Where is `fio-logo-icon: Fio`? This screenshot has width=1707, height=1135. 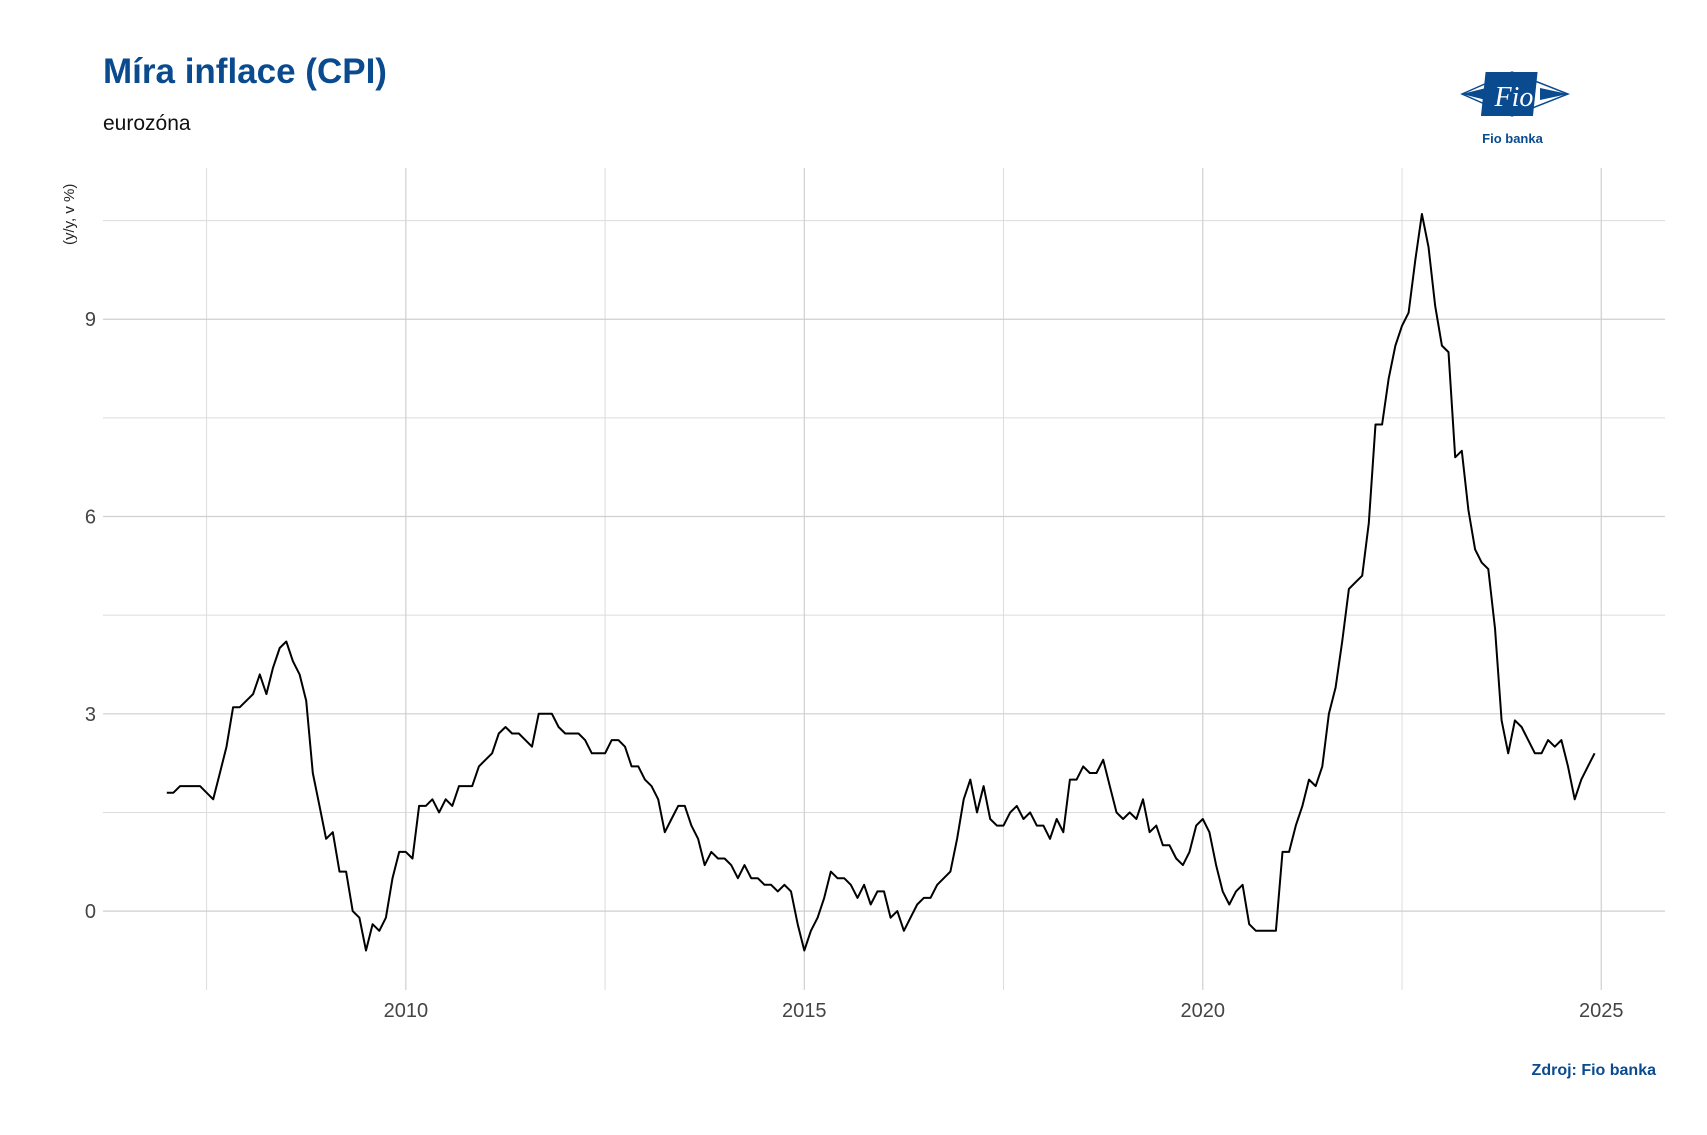
fio-logo-icon: Fio is located at coordinates (1515, 94).